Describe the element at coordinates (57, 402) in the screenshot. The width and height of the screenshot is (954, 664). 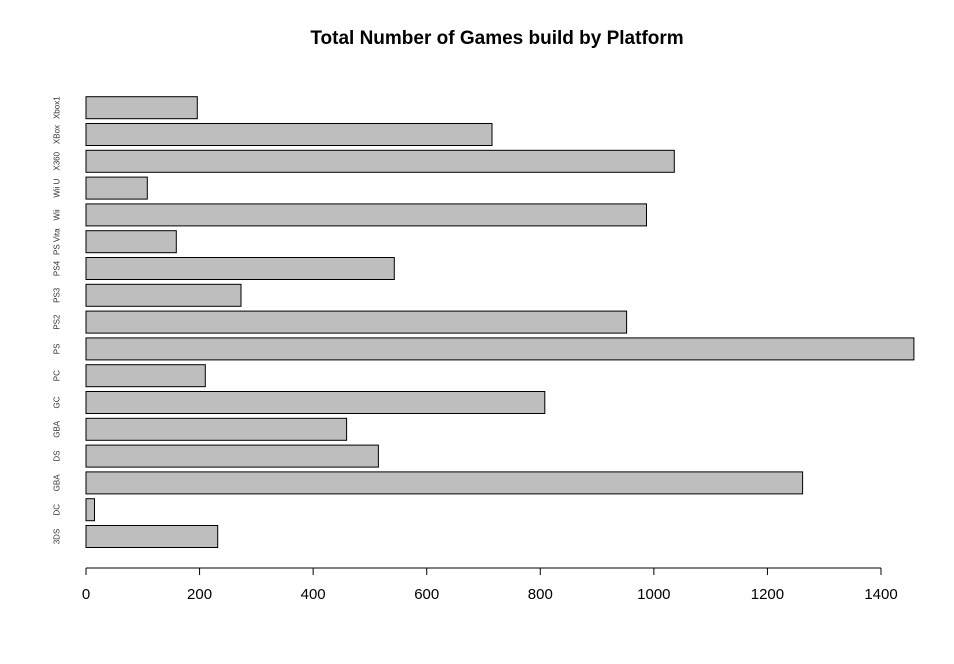
I see `category-label: GC` at that location.